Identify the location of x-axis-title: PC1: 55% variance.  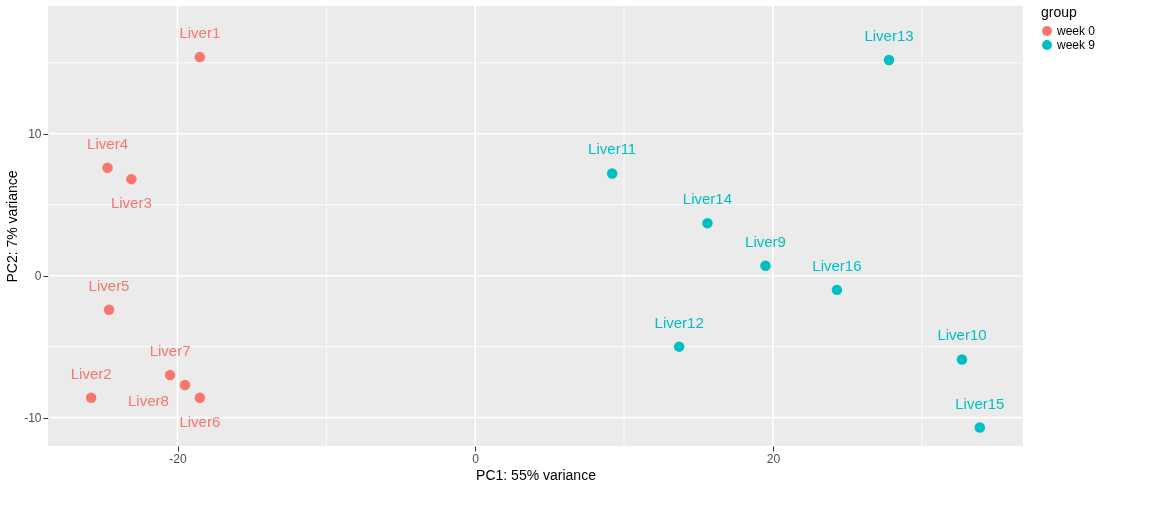
(536, 474).